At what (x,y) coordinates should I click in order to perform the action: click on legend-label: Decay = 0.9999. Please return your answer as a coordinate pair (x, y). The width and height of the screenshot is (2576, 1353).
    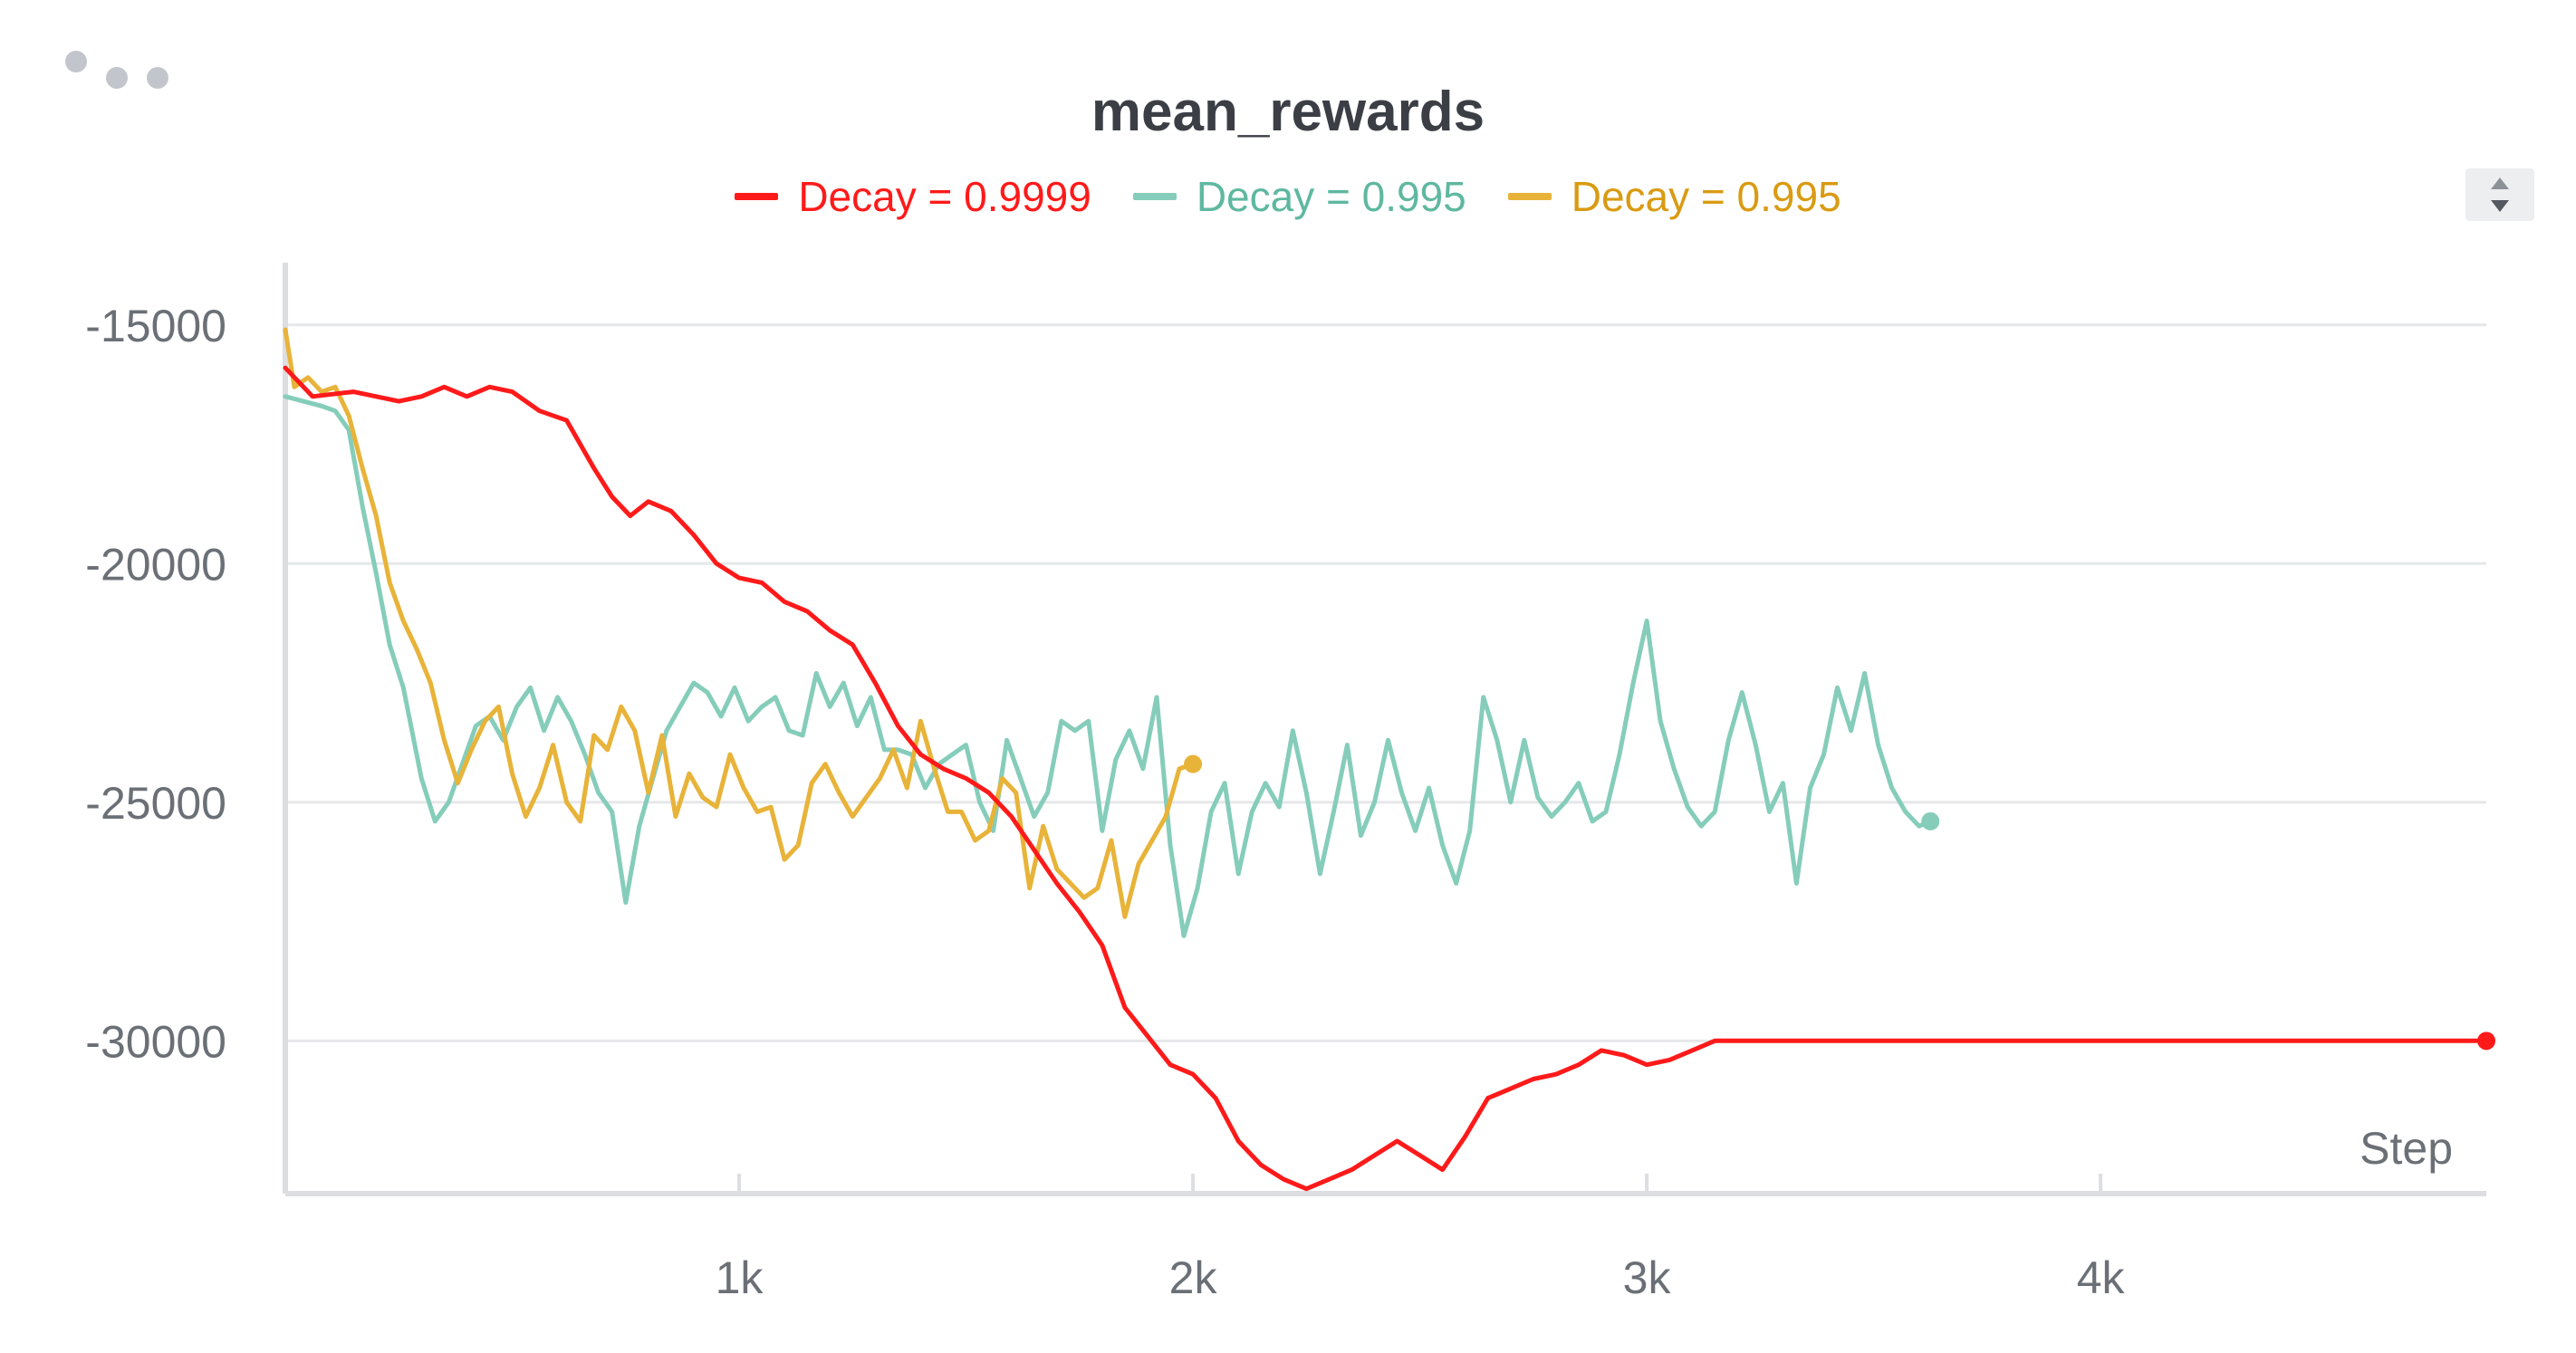
    Looking at the image, I should click on (944, 197).